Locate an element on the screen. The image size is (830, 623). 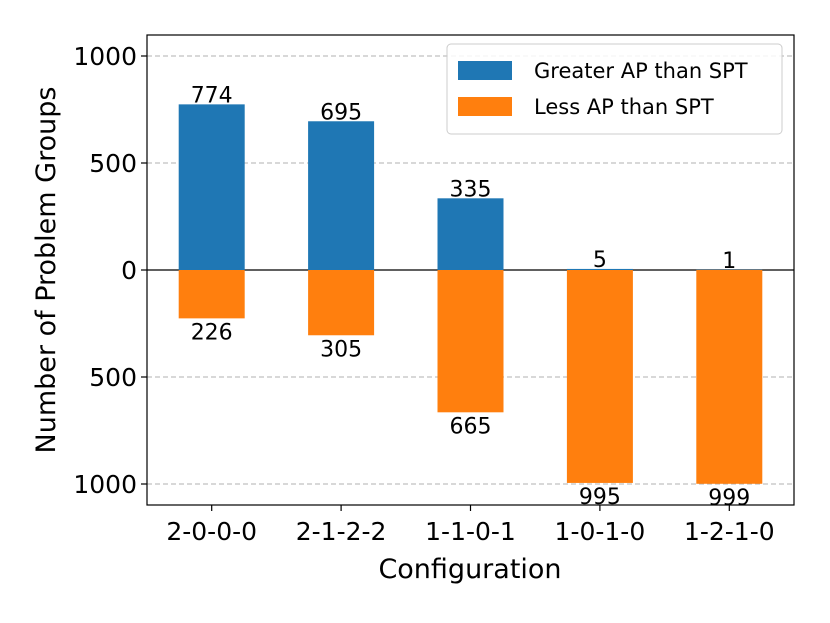
y-tick-label: 0 is located at coordinates (129, 270).